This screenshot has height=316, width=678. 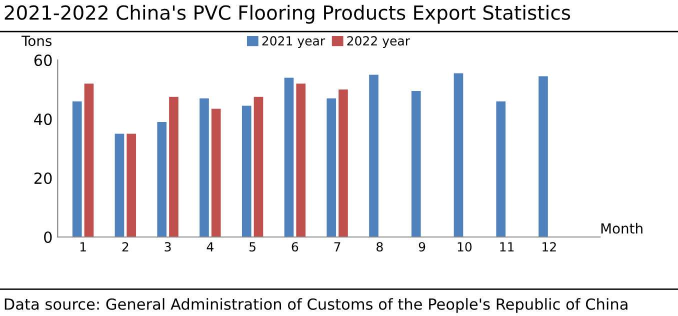 What do you see at coordinates (37, 41) in the screenshot?
I see `y-axis-title: Tons` at bounding box center [37, 41].